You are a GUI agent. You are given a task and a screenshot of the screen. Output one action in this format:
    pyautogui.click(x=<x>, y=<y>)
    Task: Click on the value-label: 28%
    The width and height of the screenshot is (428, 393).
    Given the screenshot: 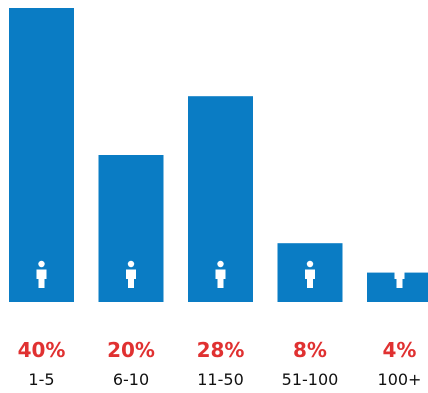 What is the action you would take?
    pyautogui.click(x=221, y=350)
    